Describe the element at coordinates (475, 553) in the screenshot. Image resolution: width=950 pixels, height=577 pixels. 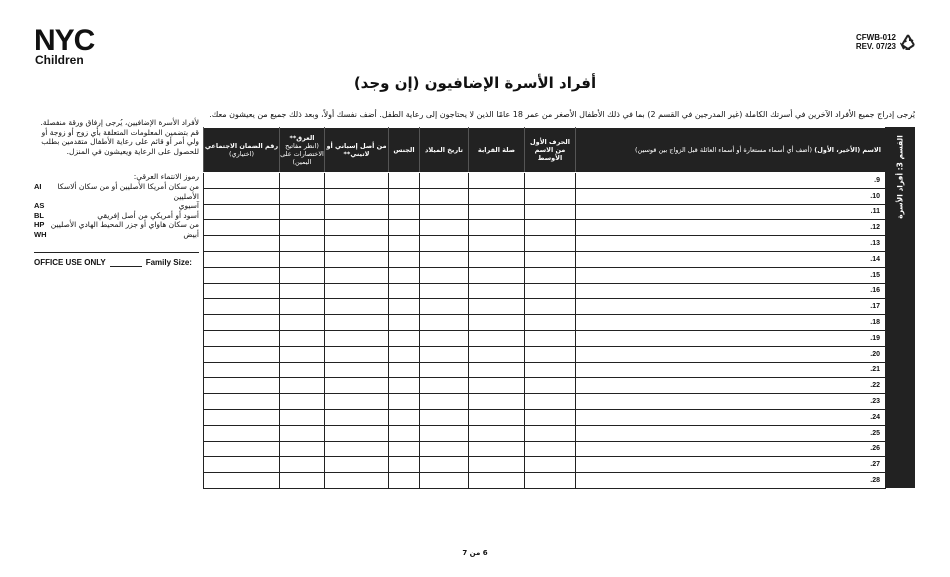
I see `page-number: 6 من 7` at that location.